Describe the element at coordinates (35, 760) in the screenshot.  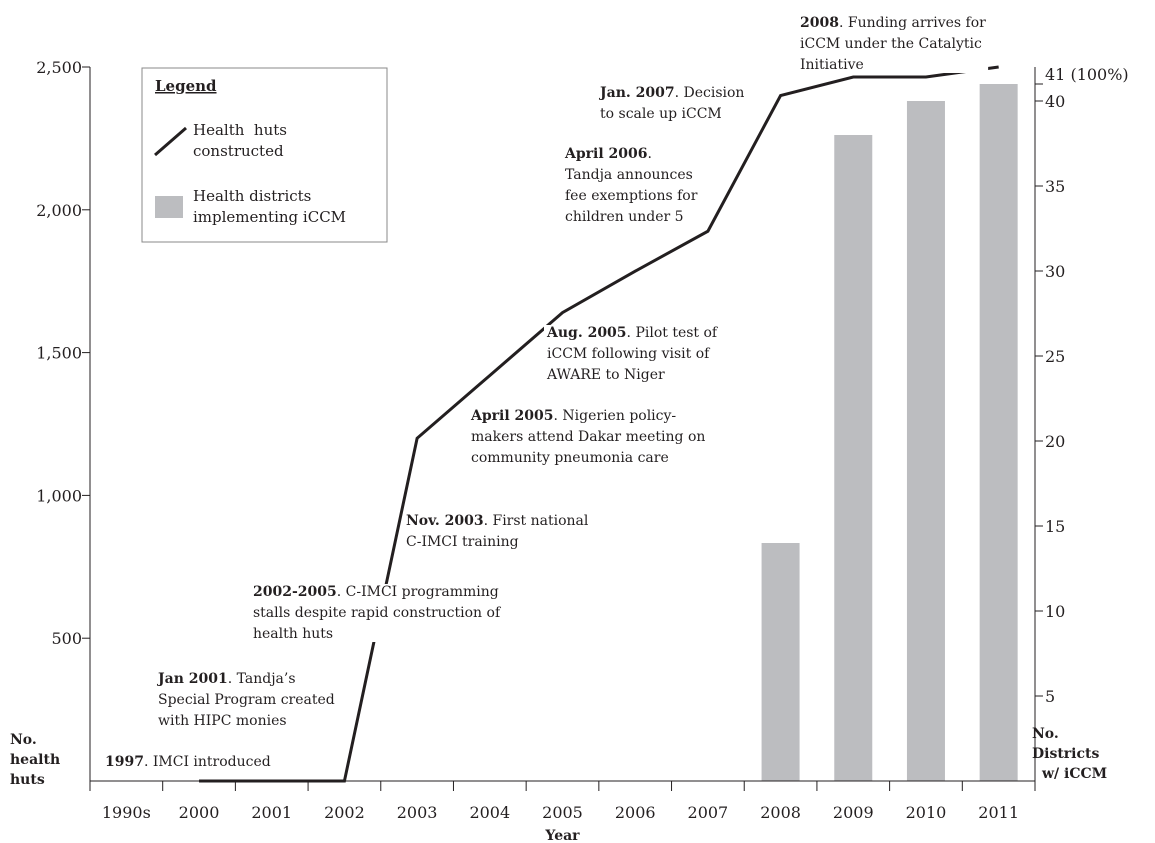
I see `y-axis-title: health` at that location.